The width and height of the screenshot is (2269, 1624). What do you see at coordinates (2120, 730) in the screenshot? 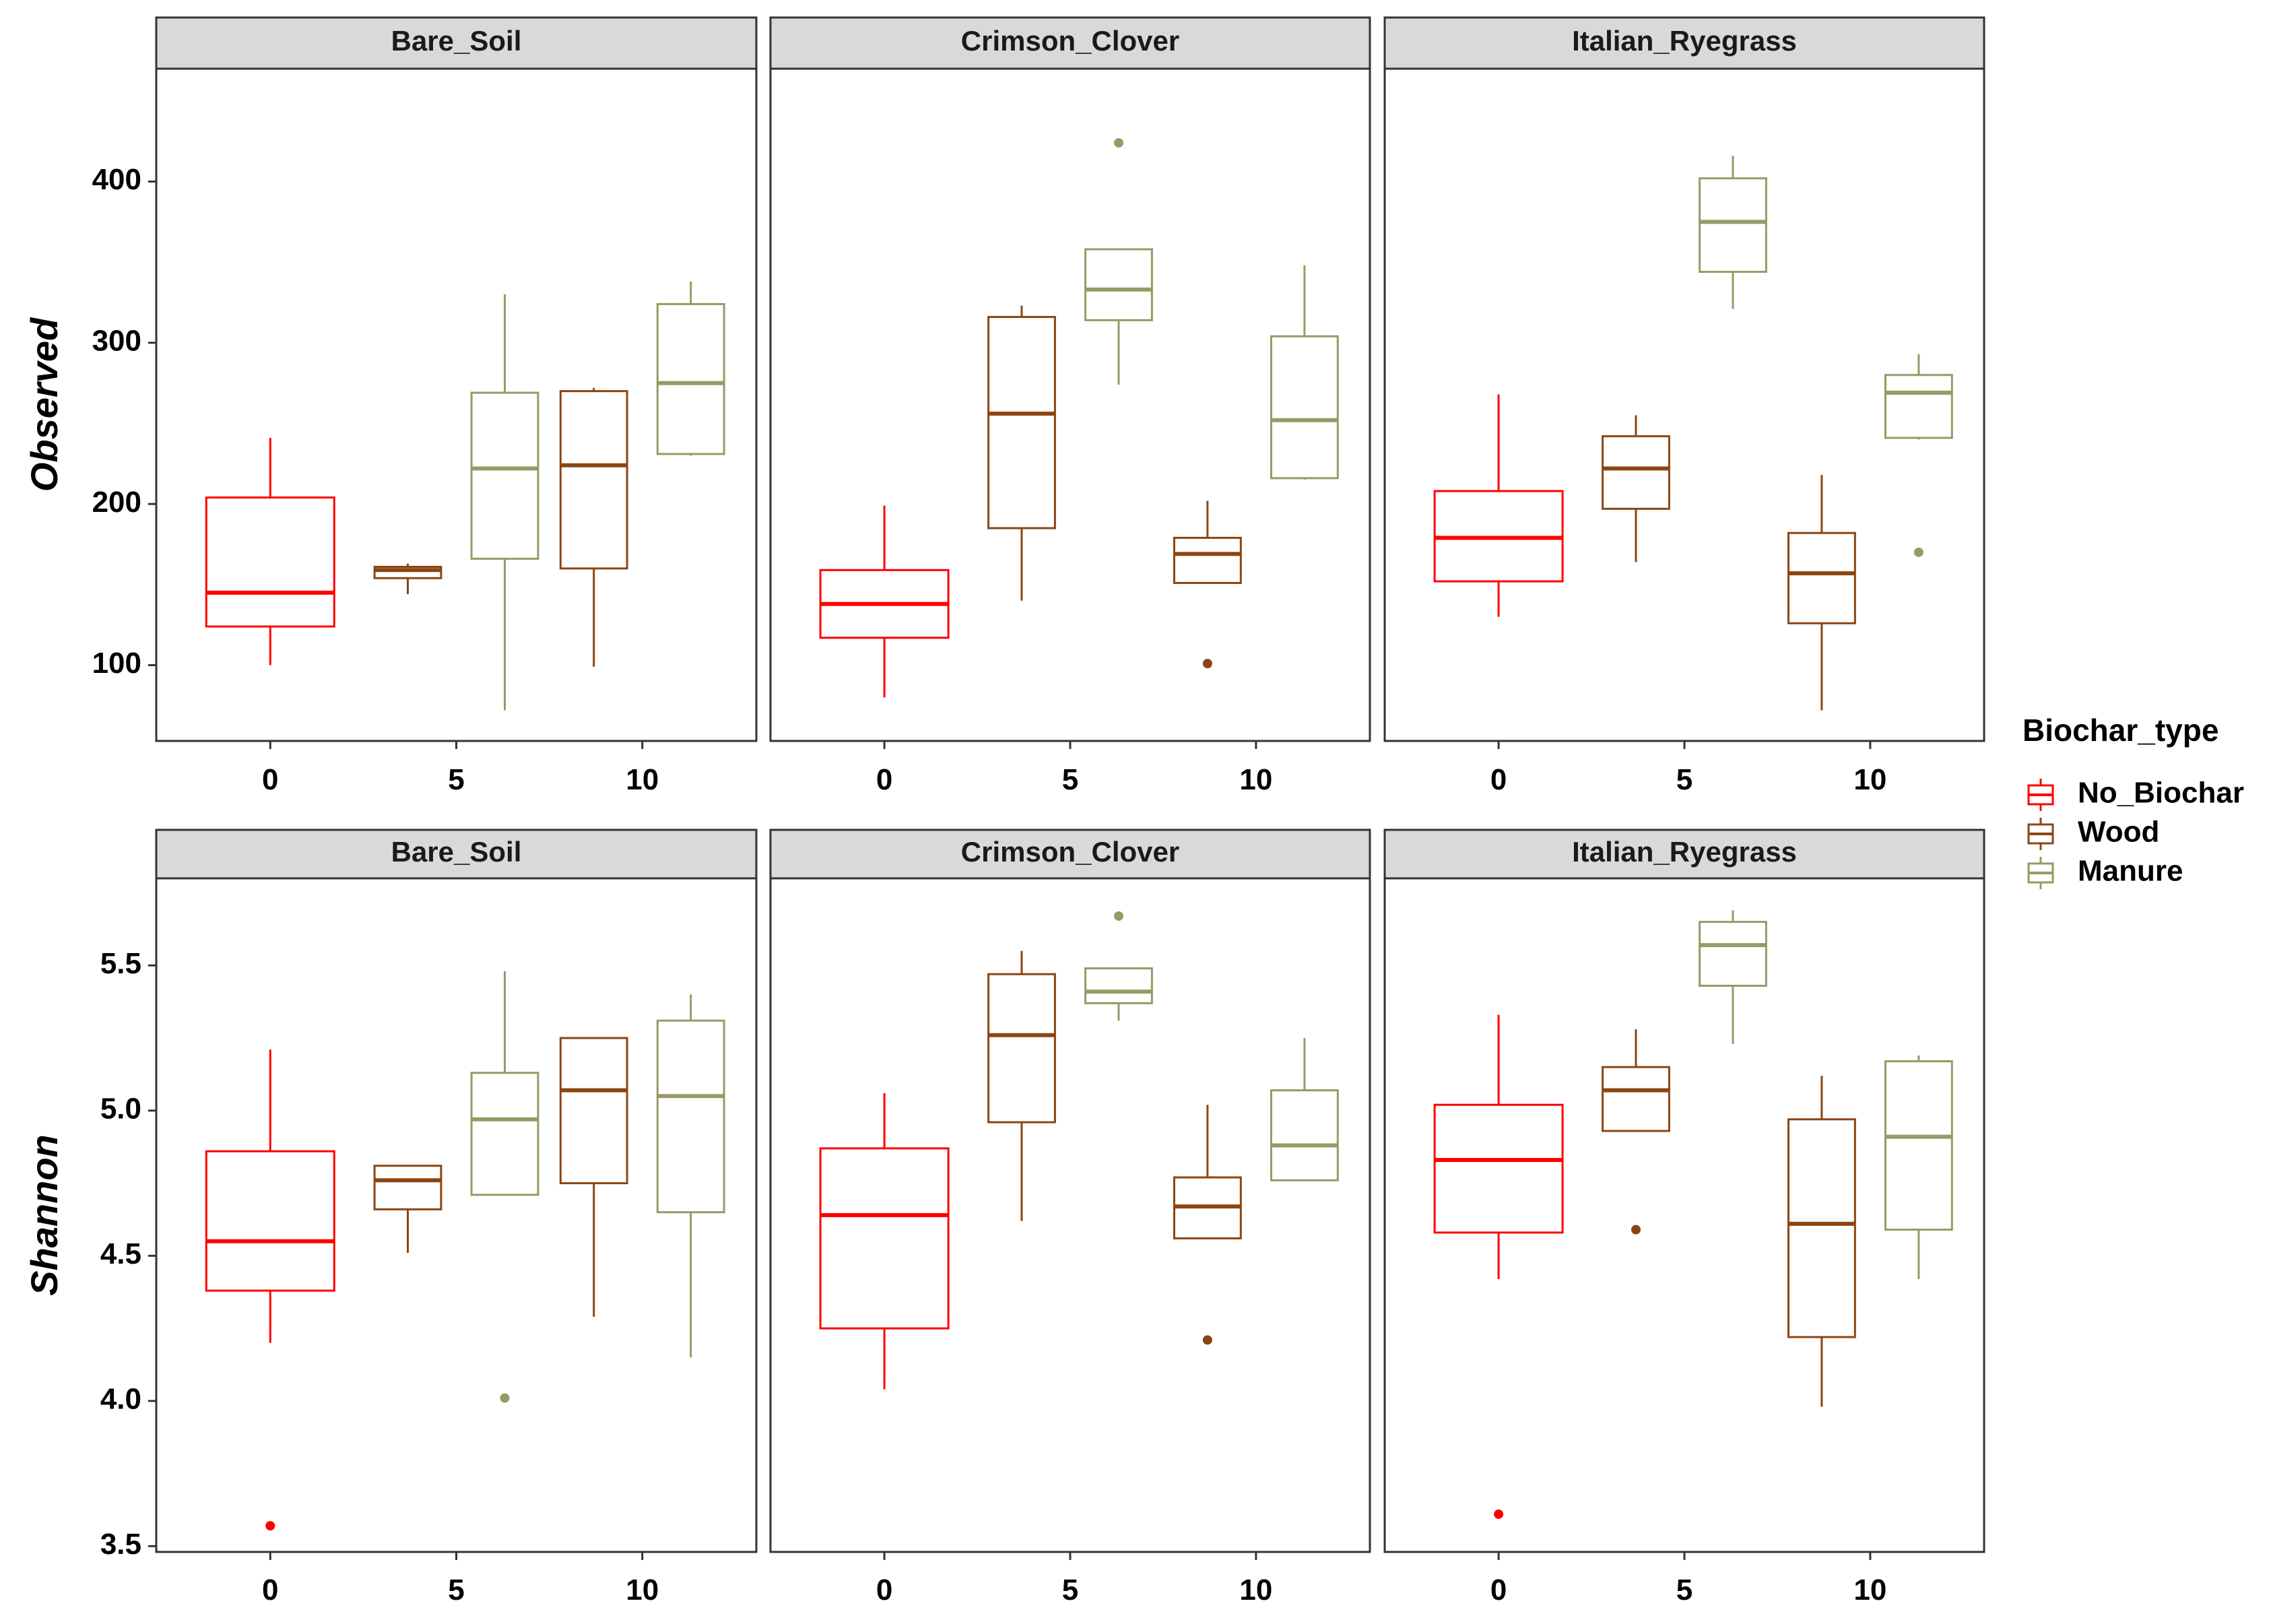
I see `legend-title: Biochar_type` at bounding box center [2120, 730].